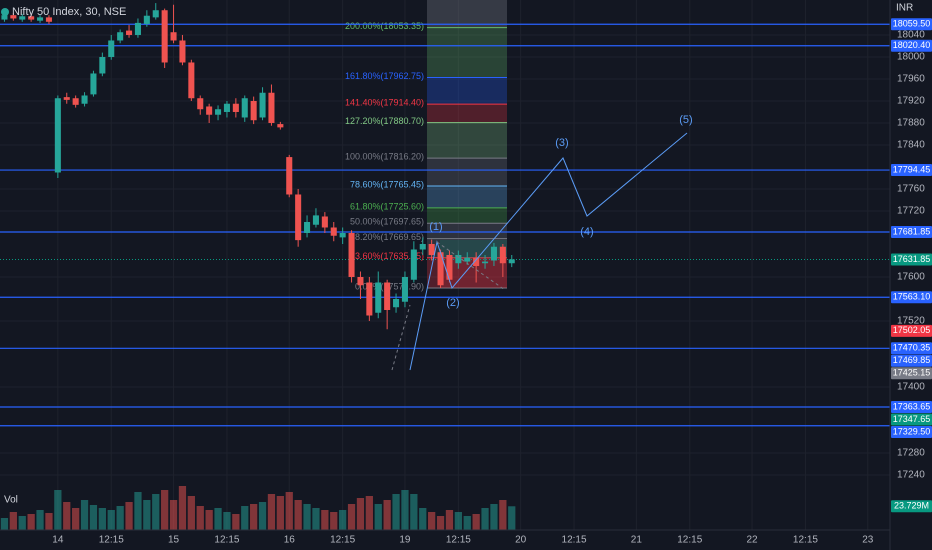 The width and height of the screenshot is (932, 550). What do you see at coordinates (912, 231) in the screenshot?
I see `price-box-label: 17681.85` at bounding box center [912, 231].